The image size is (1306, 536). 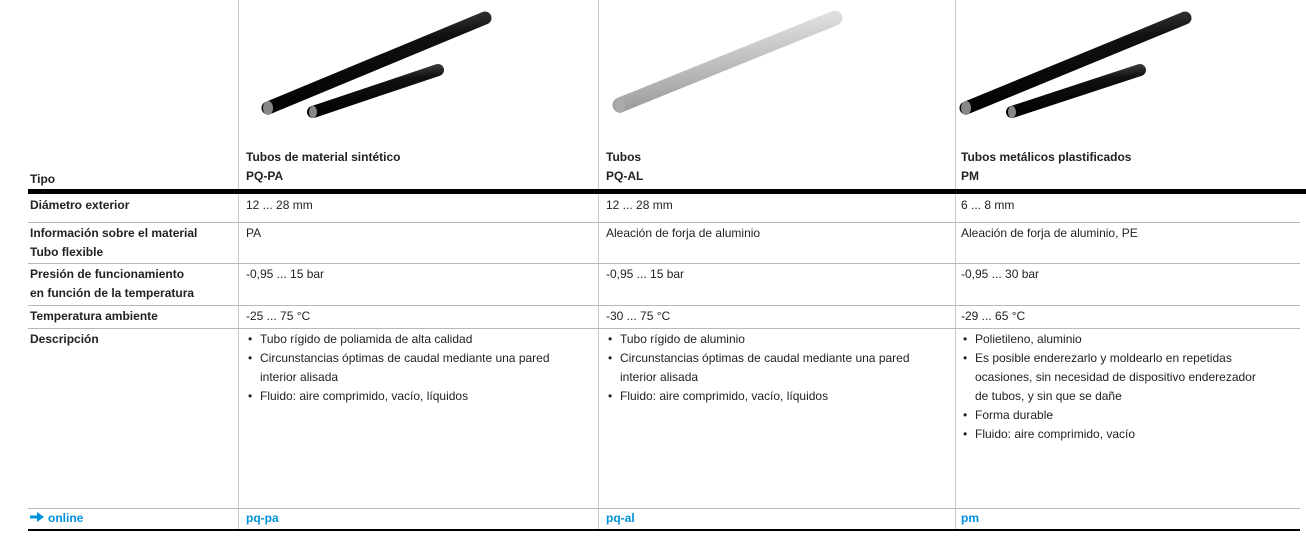 I want to click on bullet-item: Tubo rígido de poliamida de alta calidad, so click(x=403, y=339).